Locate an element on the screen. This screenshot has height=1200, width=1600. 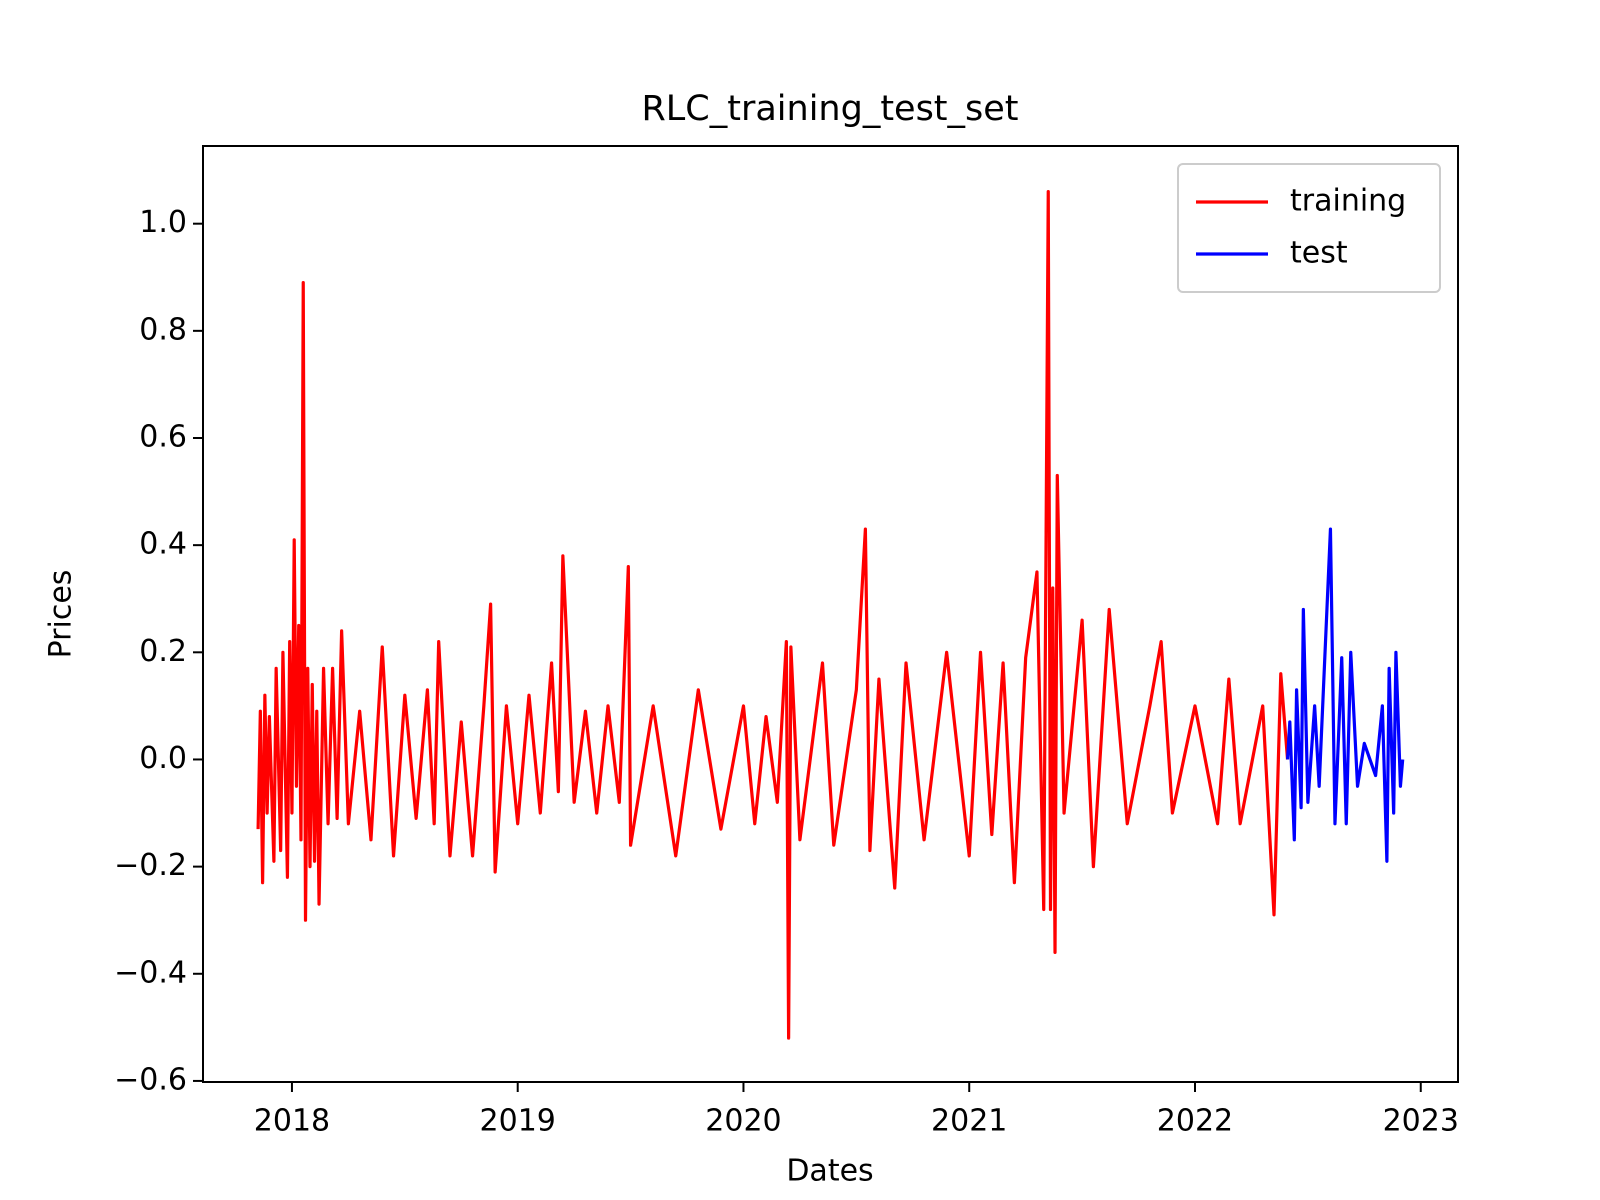
legend-label: training is located at coordinates (1348, 201).